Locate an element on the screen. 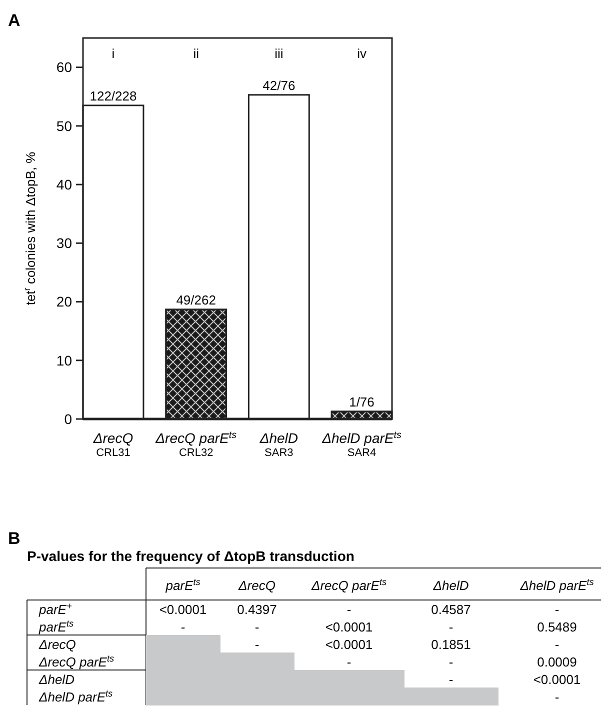  category-label: ΔrecQ parE$^{ts}$ CRL32 is located at coordinates (196, 444).